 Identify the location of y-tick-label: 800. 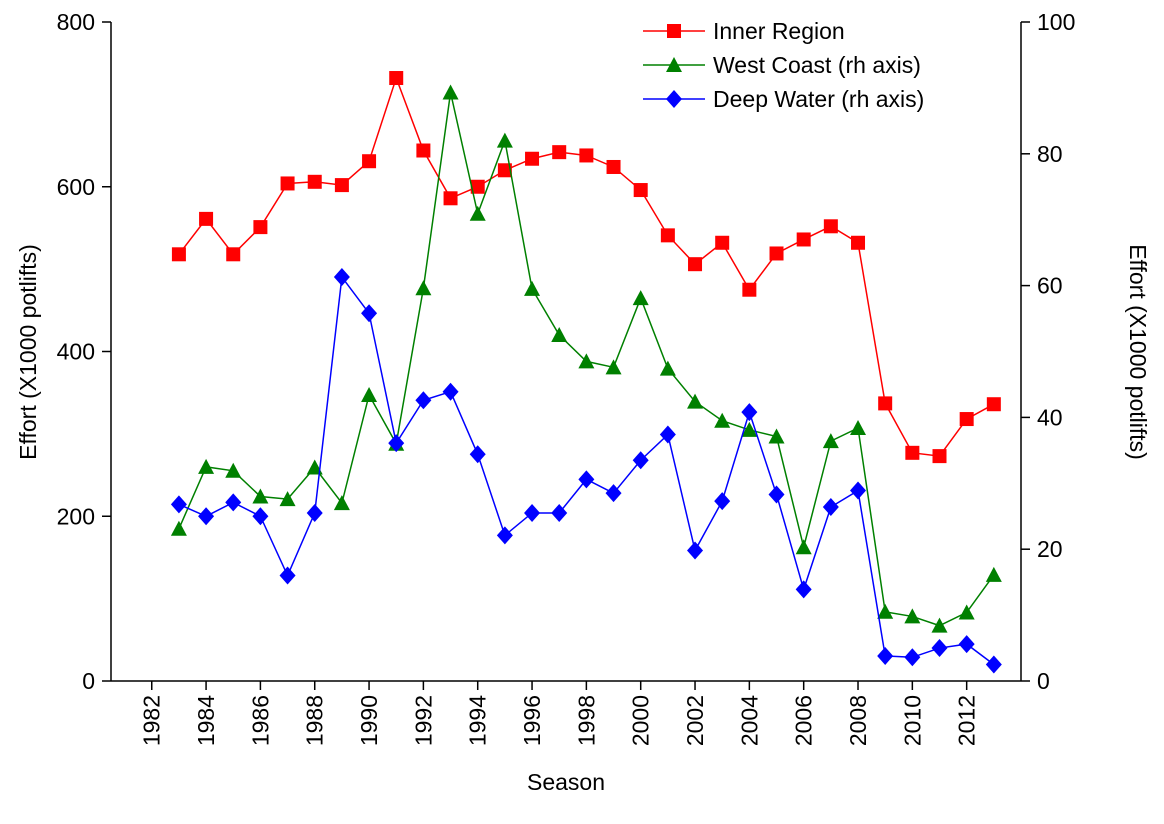
(76, 22).